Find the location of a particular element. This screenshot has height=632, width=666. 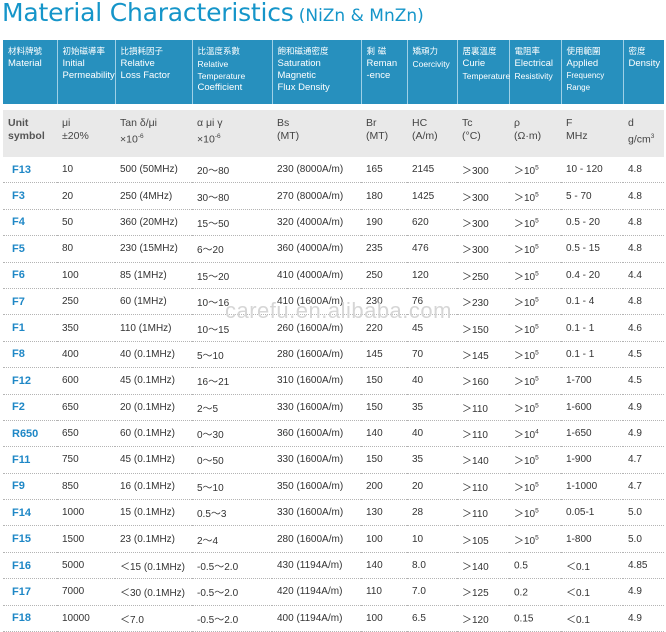

cell-f: 5 - 70 is located at coordinates (592, 196).